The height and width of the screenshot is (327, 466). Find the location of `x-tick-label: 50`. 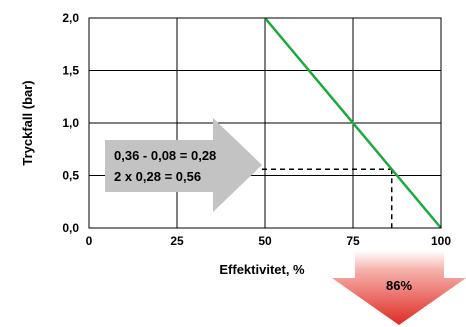

x-tick-label: 50 is located at coordinates (265, 241).